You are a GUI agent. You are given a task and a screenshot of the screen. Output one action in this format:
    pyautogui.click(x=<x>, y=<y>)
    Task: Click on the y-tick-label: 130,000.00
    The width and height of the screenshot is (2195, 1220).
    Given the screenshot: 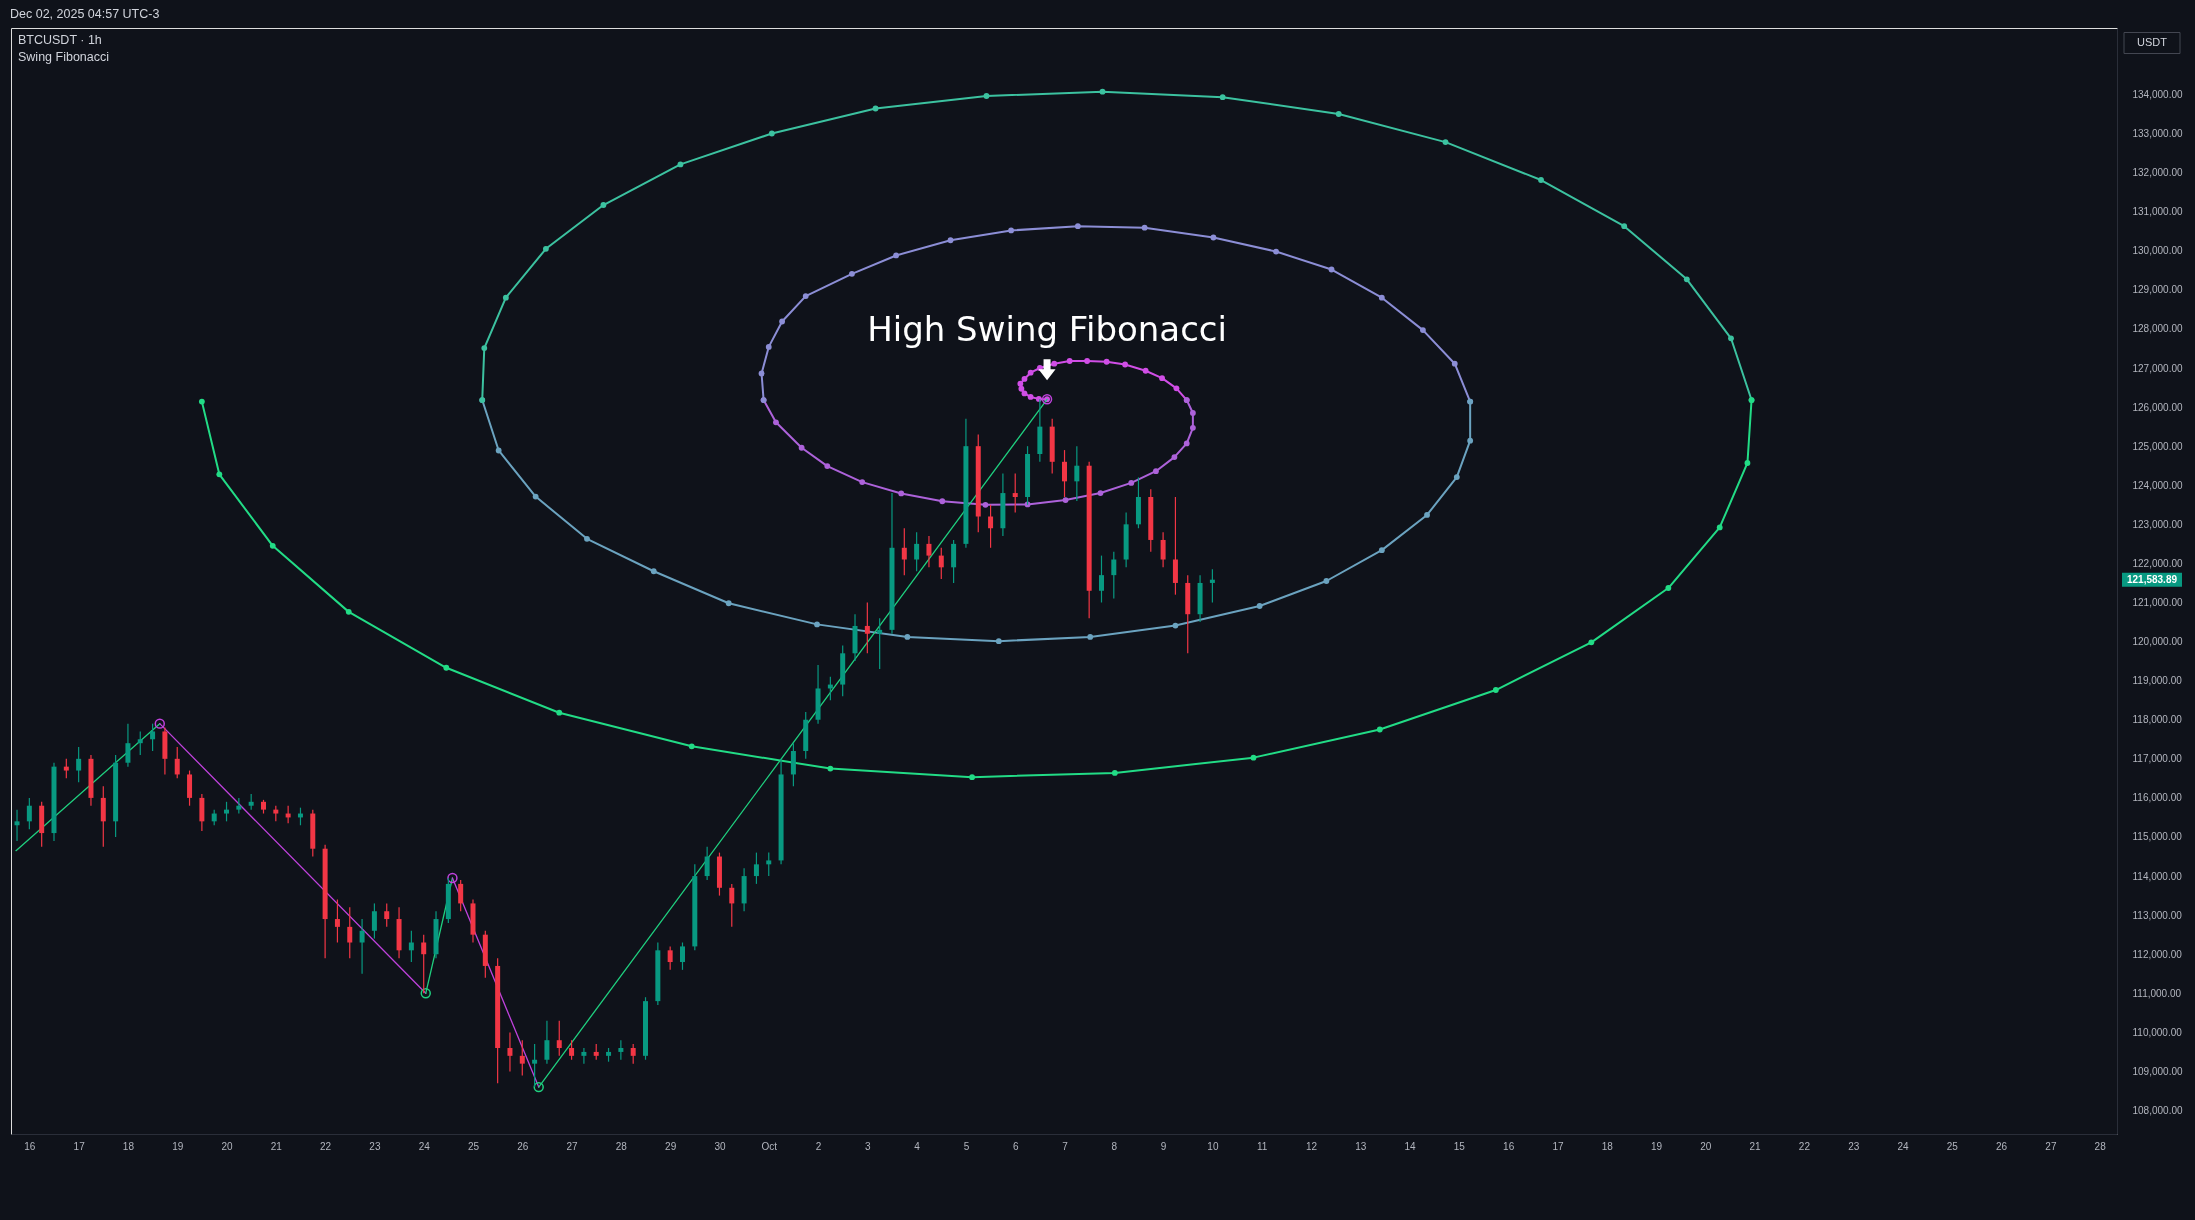 What is the action you would take?
    pyautogui.click(x=2157, y=251)
    